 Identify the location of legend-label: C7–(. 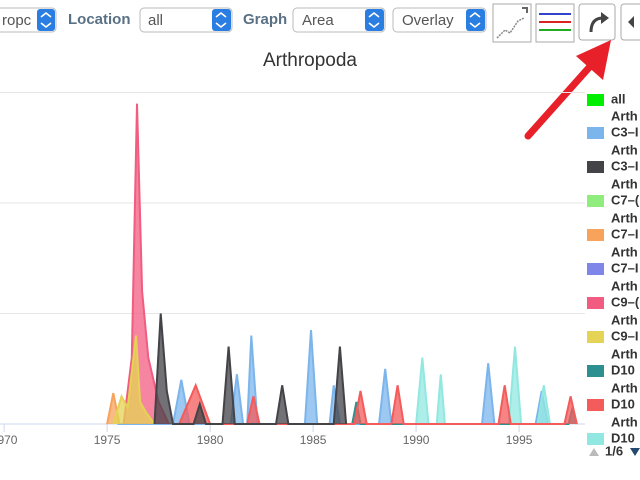
(625, 199).